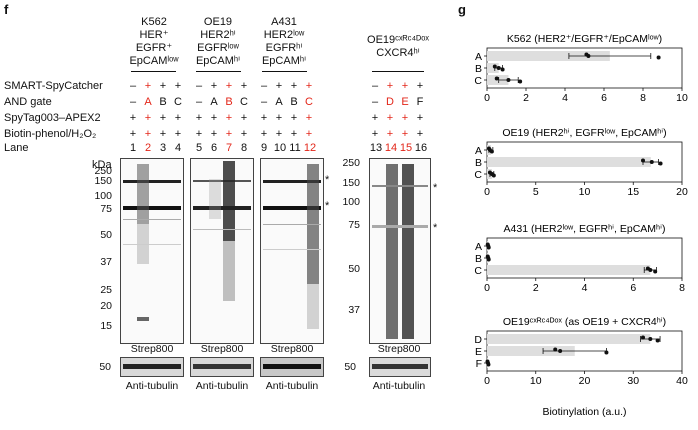  Describe the element at coordinates (435, 188) in the screenshot. I see `band-star-3: *` at that location.